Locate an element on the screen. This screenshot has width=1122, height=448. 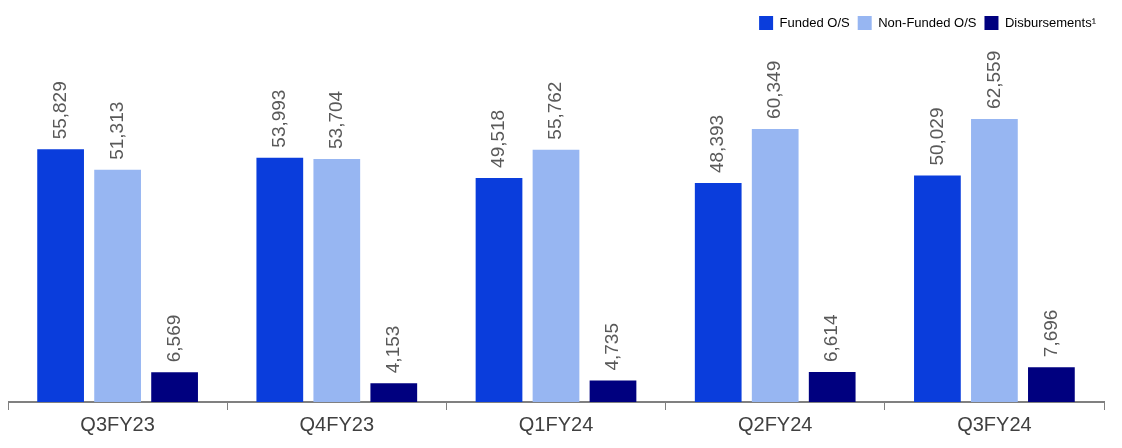
data-label: 62,559 is located at coordinates (993, 79).